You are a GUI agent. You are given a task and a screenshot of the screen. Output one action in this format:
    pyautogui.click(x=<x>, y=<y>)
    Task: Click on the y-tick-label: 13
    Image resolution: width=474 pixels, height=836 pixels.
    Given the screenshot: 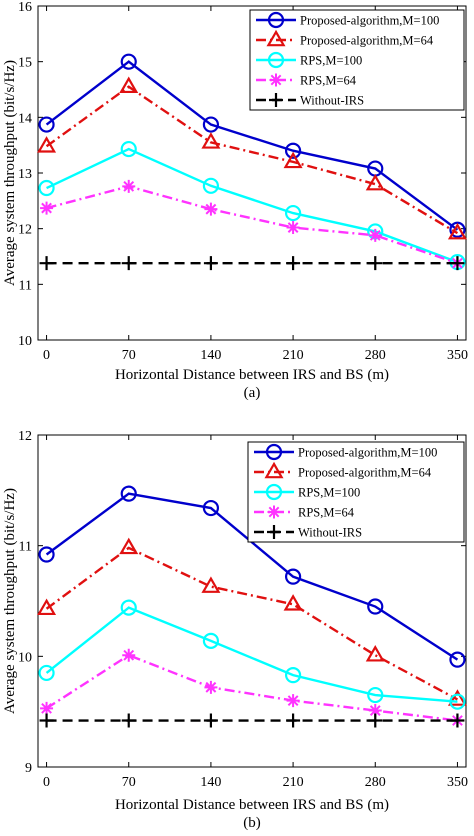 What is the action you would take?
    pyautogui.click(x=25, y=174)
    